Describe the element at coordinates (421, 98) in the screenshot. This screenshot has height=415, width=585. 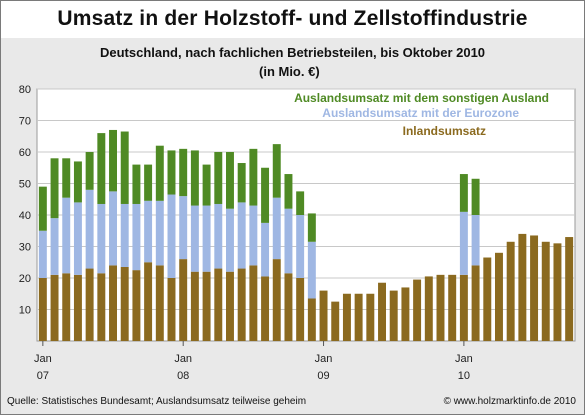
I see `legend-entry: Auslandsumsatz mit dem sonstigen Ausland` at that location.